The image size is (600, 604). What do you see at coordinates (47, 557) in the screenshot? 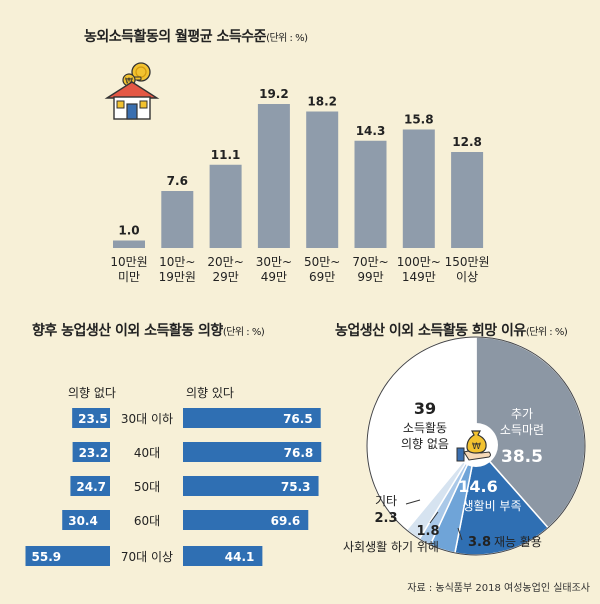
I see `bar-no-intent-label-4: 55.9` at bounding box center [47, 557].